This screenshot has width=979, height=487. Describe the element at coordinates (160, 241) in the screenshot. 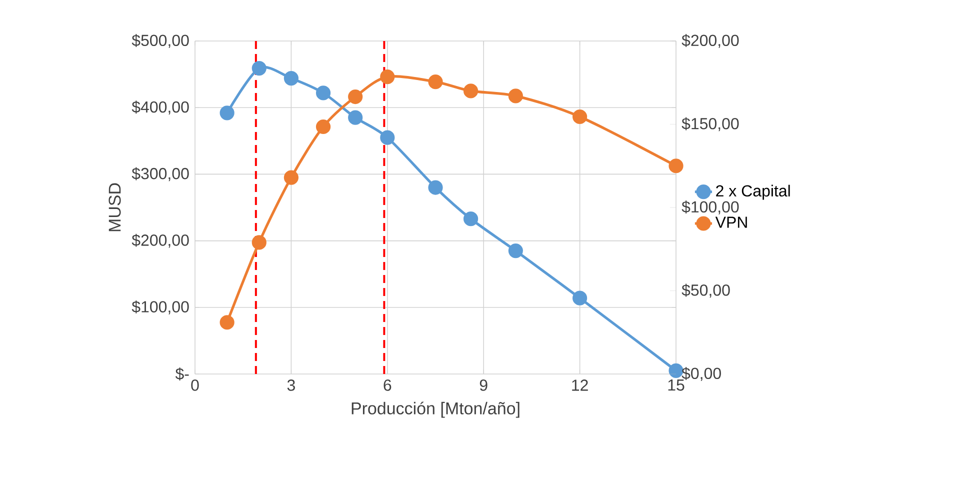

I see `y-tick-label: $200,00` at that location.